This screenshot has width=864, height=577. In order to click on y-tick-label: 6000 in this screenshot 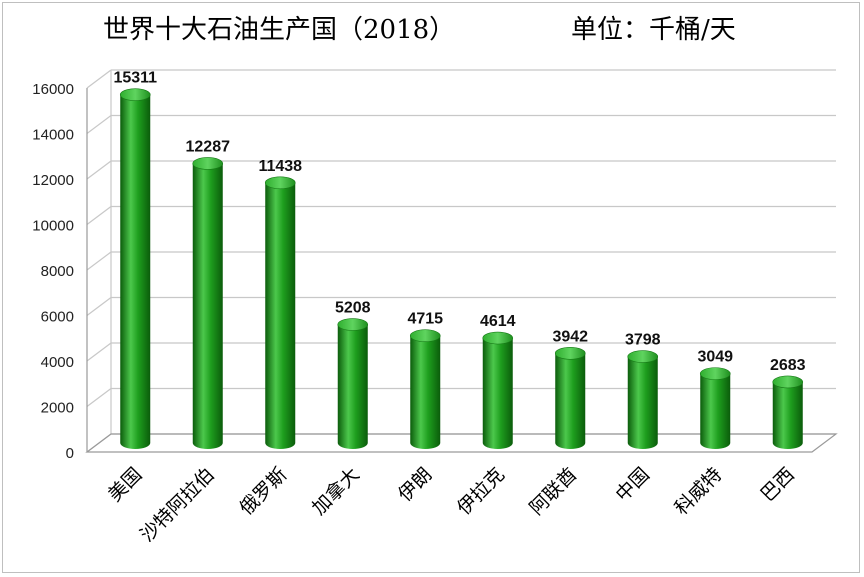, I will do `click(57, 317)`.